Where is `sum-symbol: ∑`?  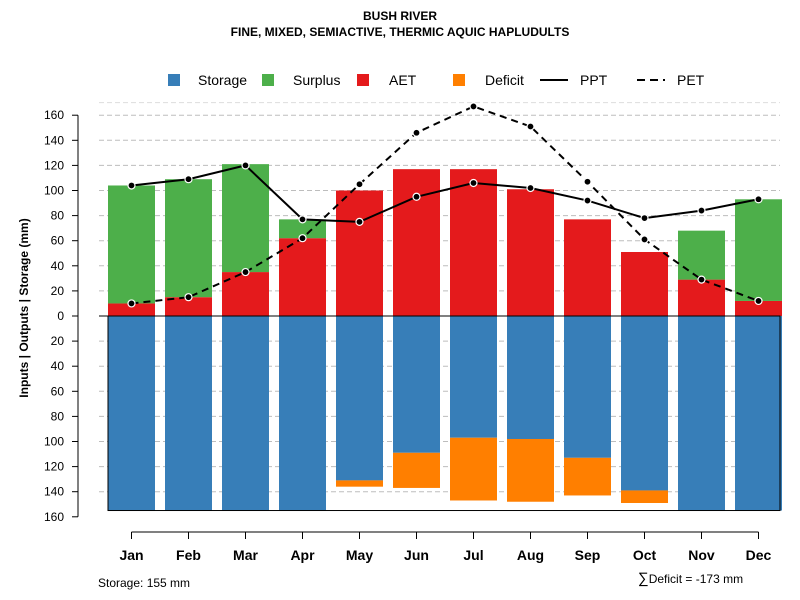
sum-symbol: ∑ is located at coordinates (643, 578).